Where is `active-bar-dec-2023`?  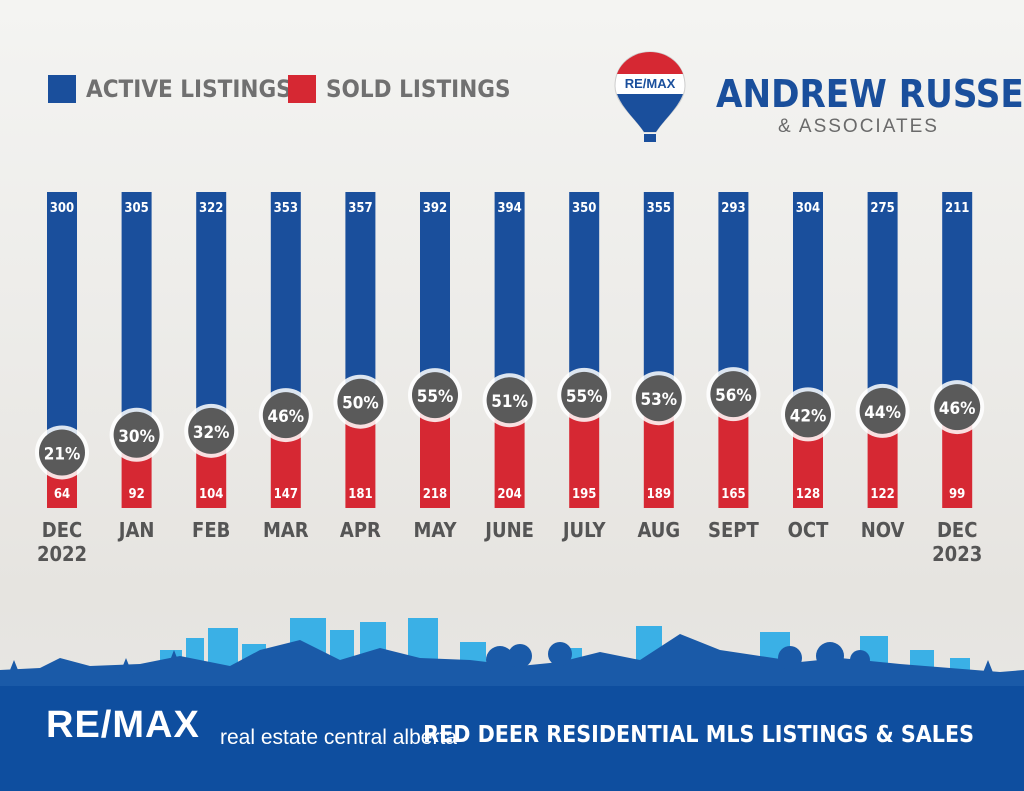
active-bar-dec-2023 is located at coordinates (957, 300).